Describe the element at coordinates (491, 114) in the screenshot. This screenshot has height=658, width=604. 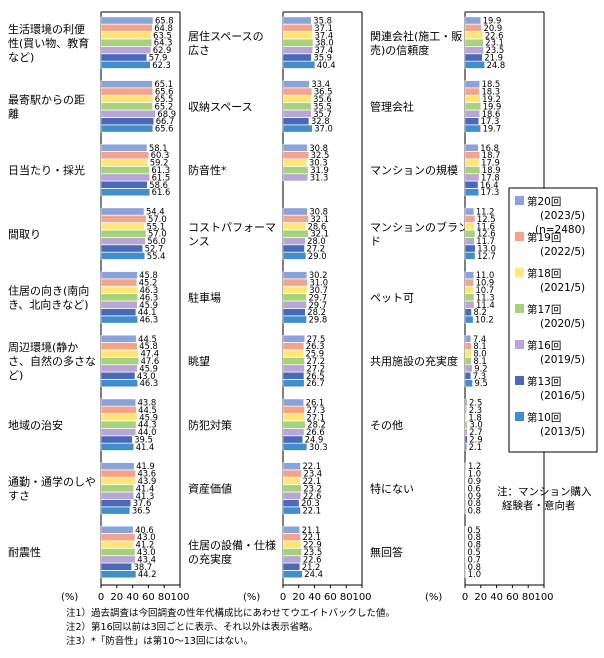
I see `value-label: 18.6` at that location.